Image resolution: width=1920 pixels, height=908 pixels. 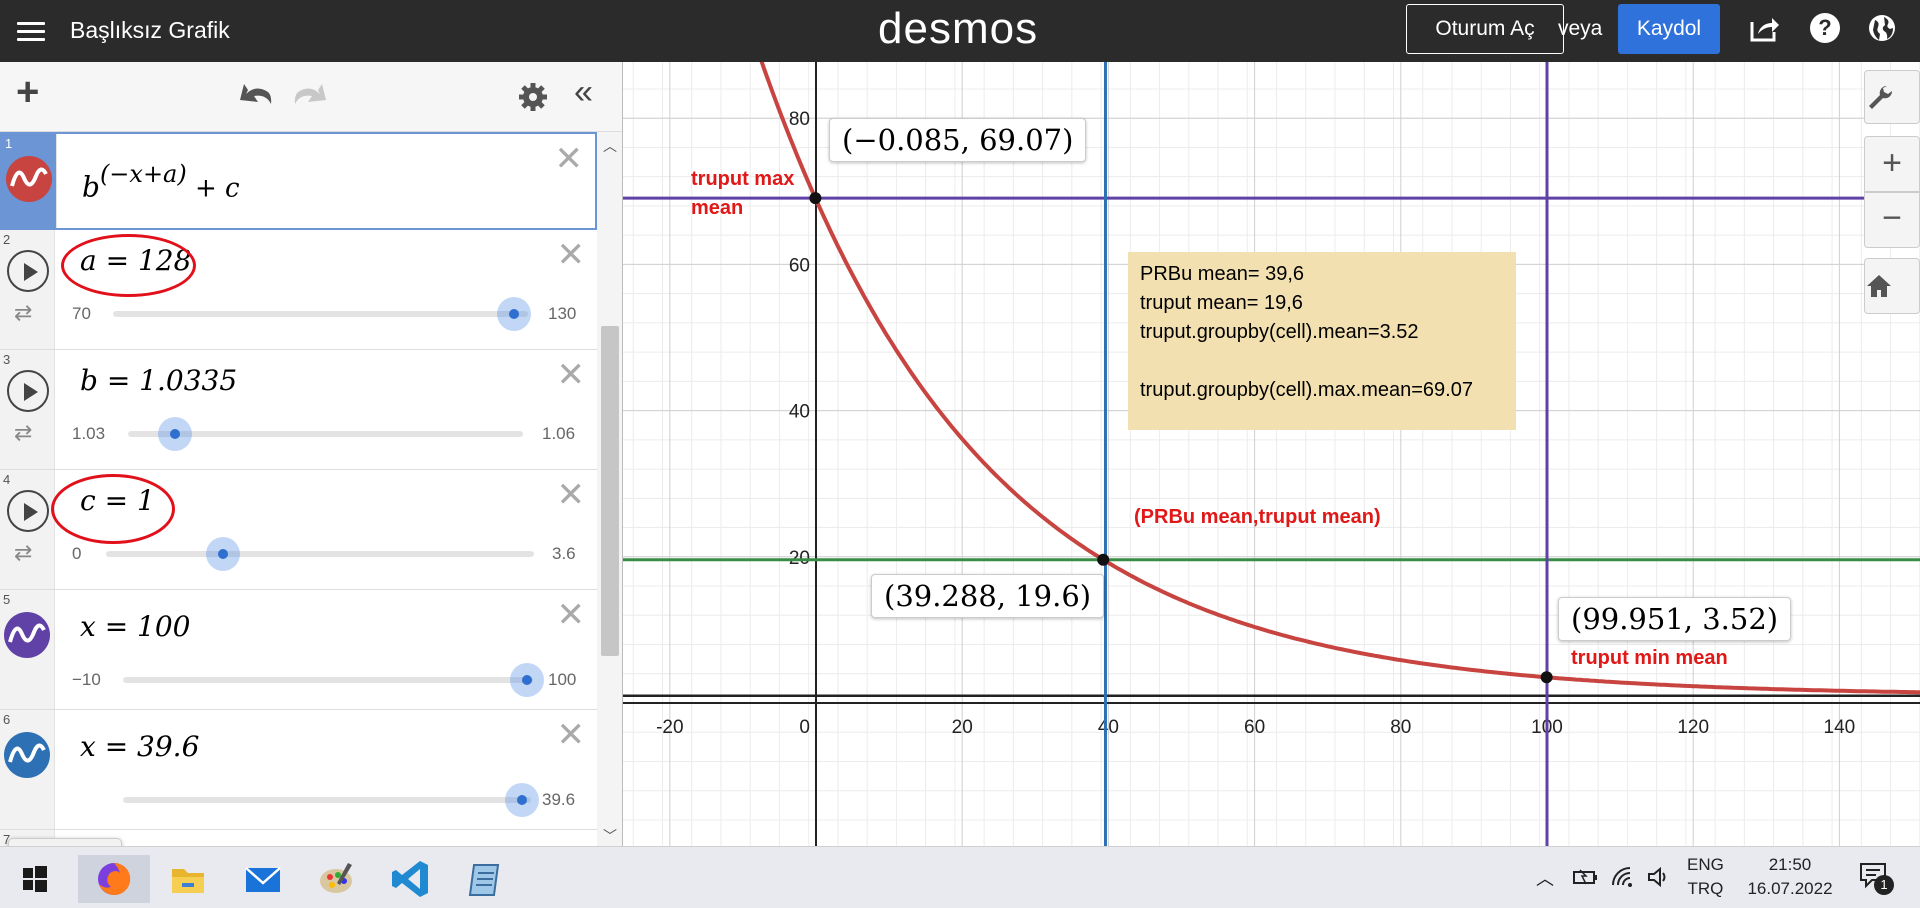 I want to click on slider-max: 39.6, so click(x=559, y=799).